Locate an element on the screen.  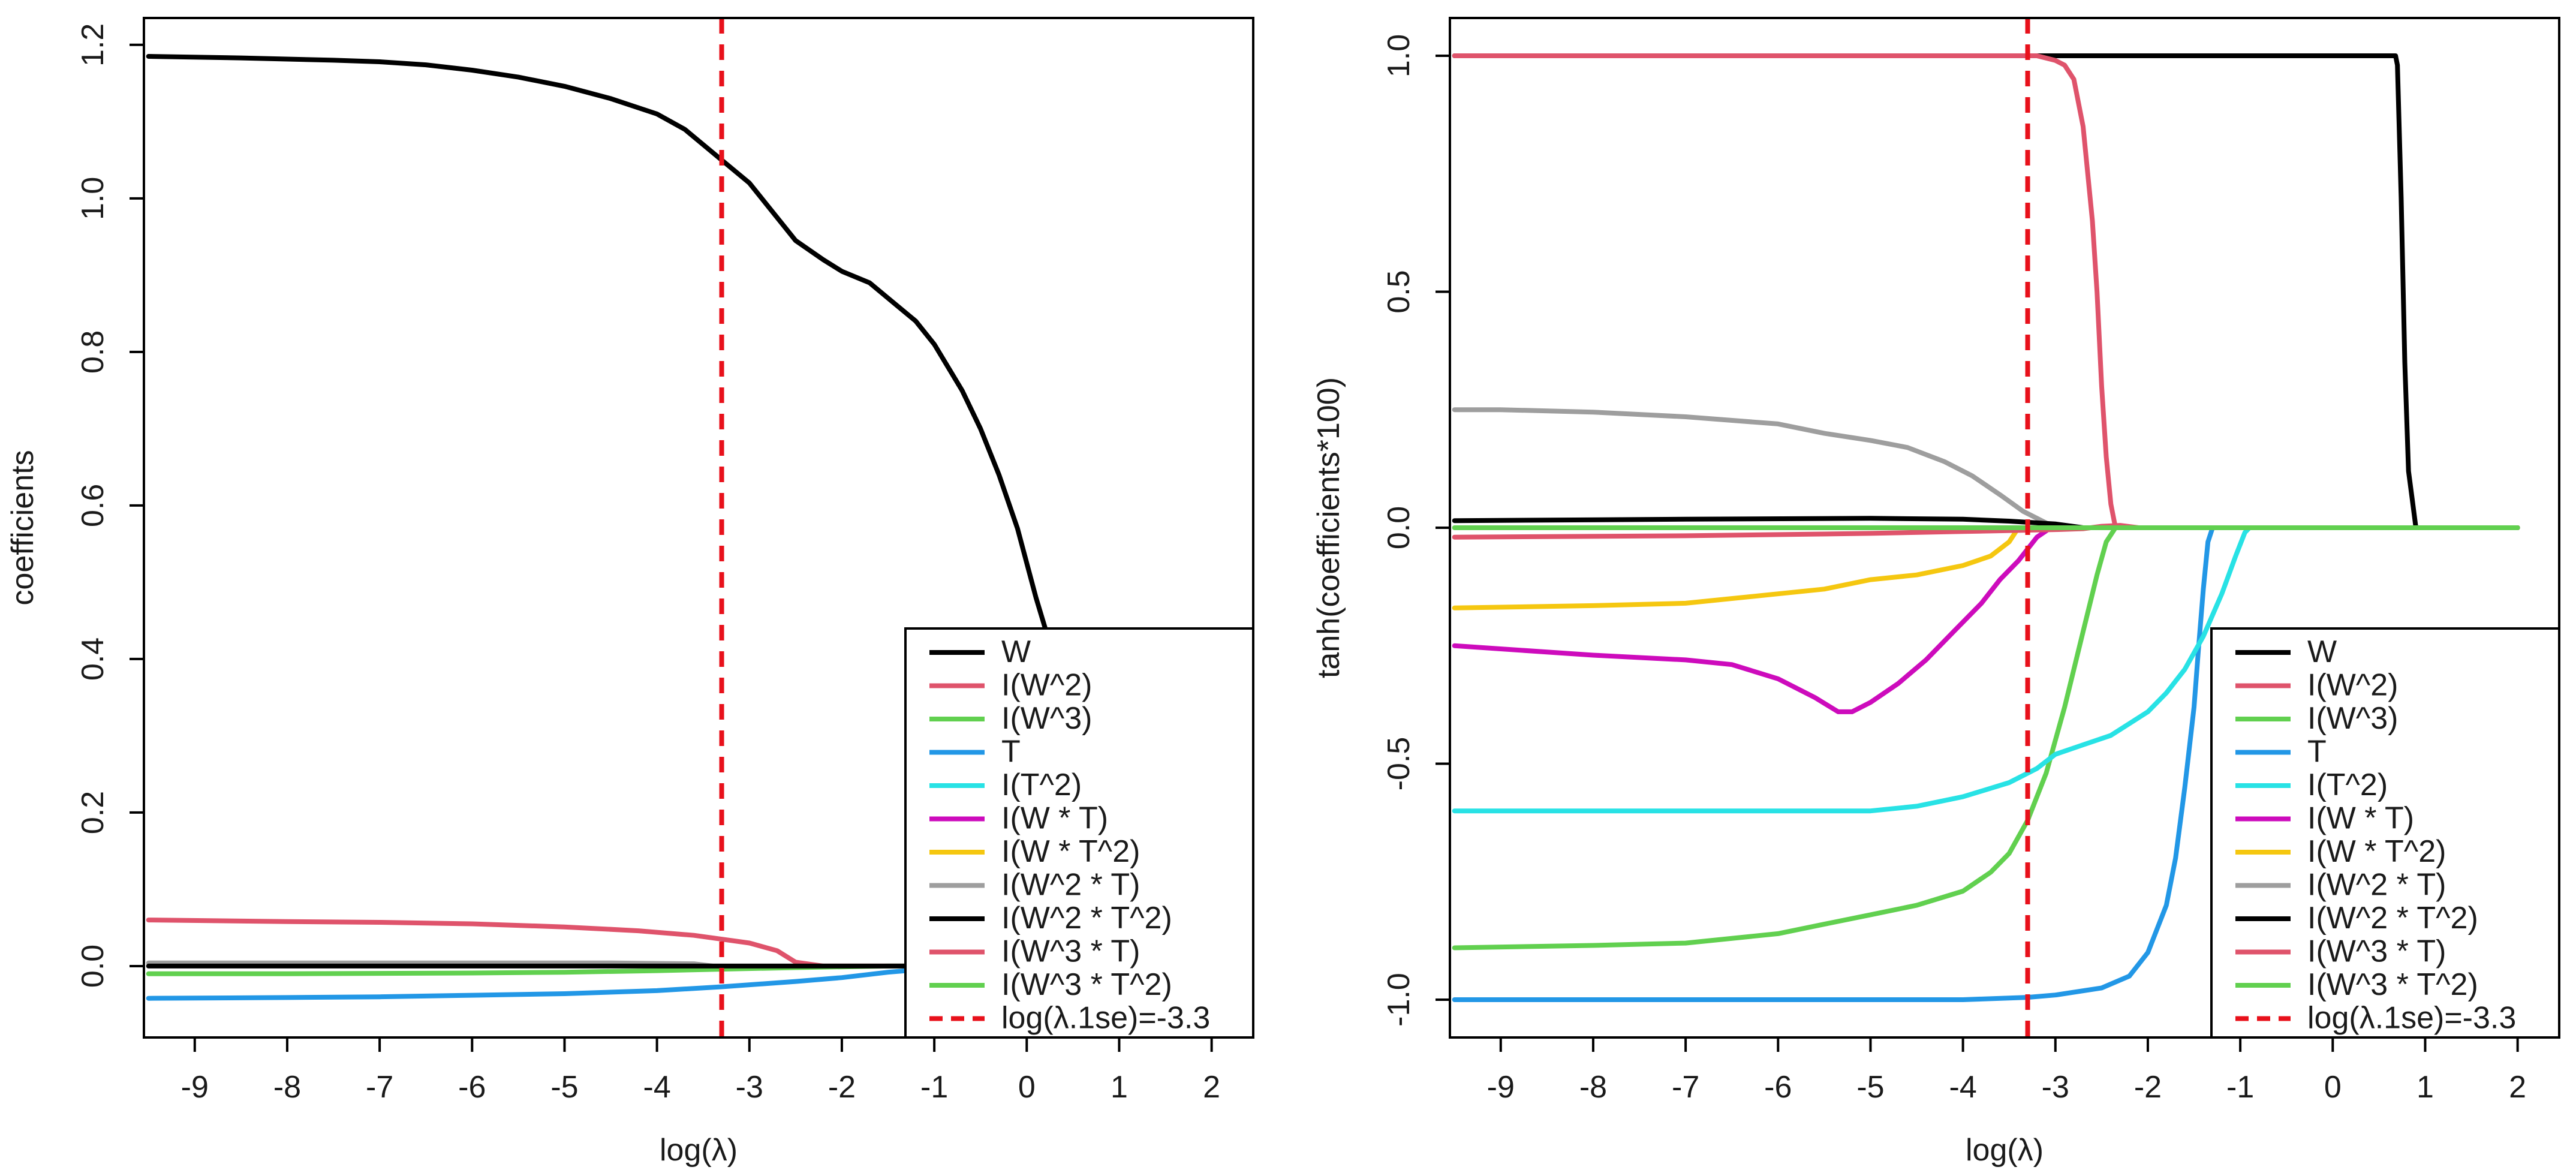
y-tick-label: 0.2 is located at coordinates (93, 812).